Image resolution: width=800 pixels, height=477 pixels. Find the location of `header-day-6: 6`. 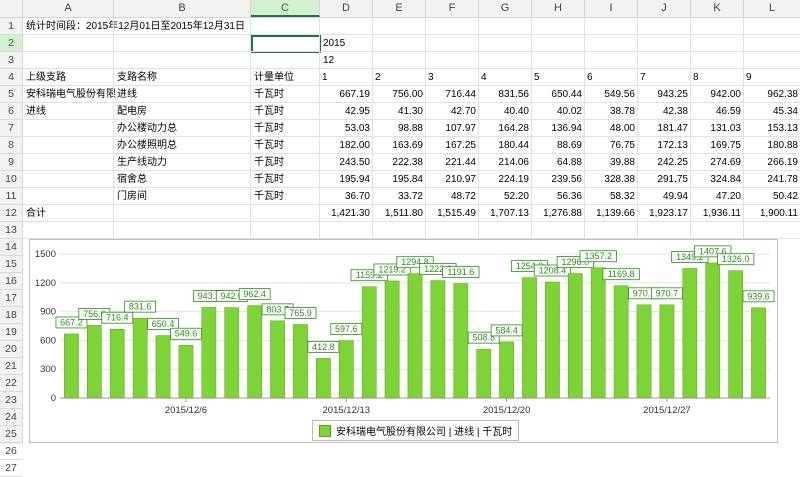

header-day-6: 6 is located at coordinates (590, 77).